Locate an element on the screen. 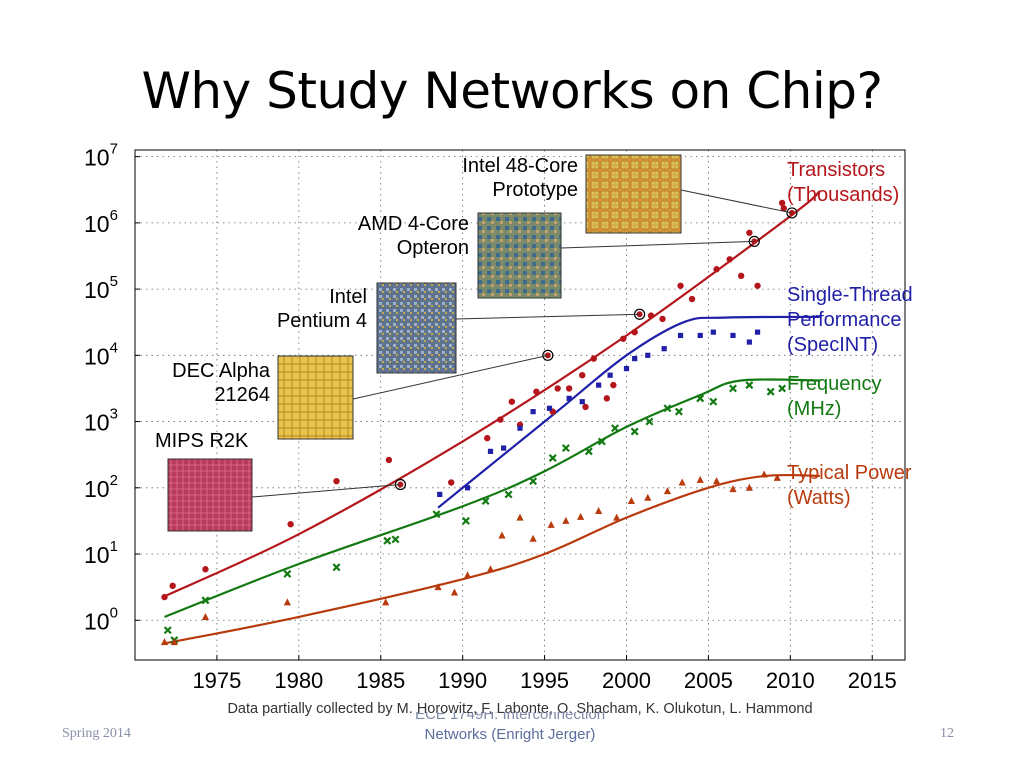 Image resolution: width=1024 pixels, height=768 pixels. transistors-series-label: Transistors (Thousands) is located at coordinates (843, 182).